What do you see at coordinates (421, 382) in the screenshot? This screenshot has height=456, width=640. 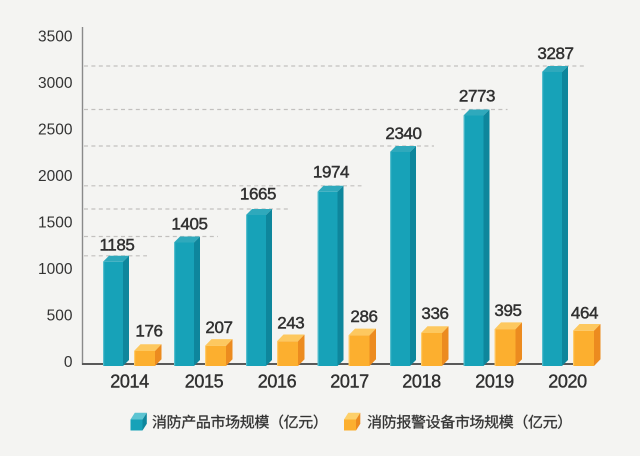 I see `svg-text: 2018` at bounding box center [421, 382].